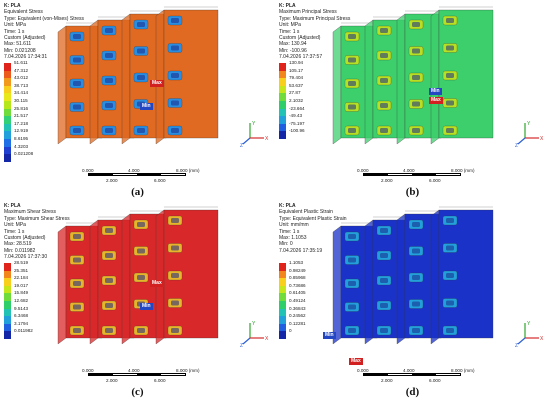 This screenshot has height=400, width=550. What do you see at coordinates (297, 308) in the screenshot?
I see `legend-value: 0.36843` at bounding box center [297, 308].